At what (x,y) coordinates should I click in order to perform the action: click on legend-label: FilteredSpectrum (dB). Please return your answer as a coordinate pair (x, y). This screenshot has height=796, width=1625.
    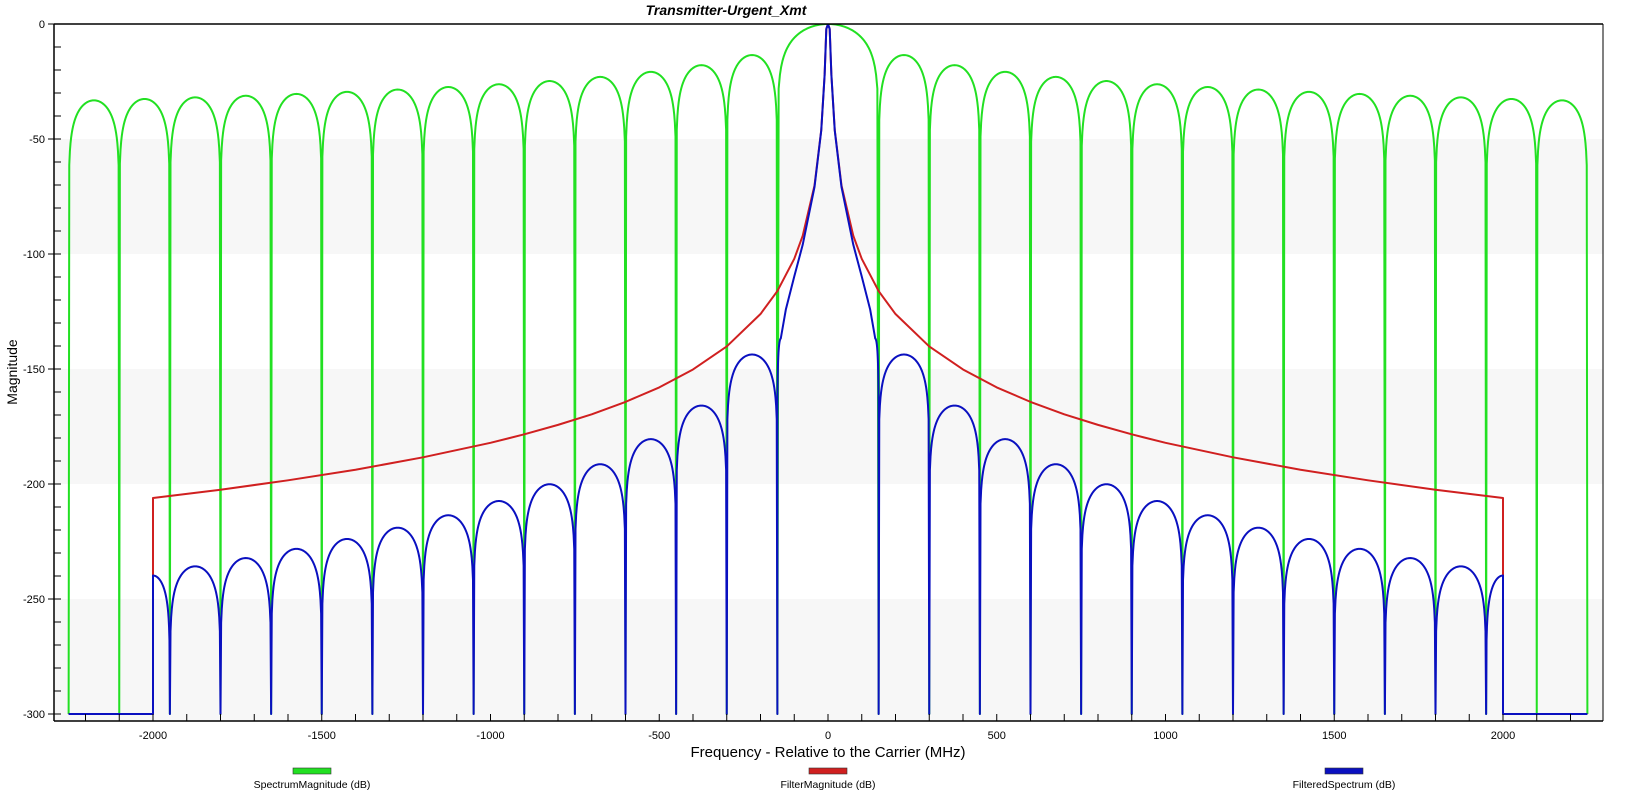
    Looking at the image, I should click on (1344, 785).